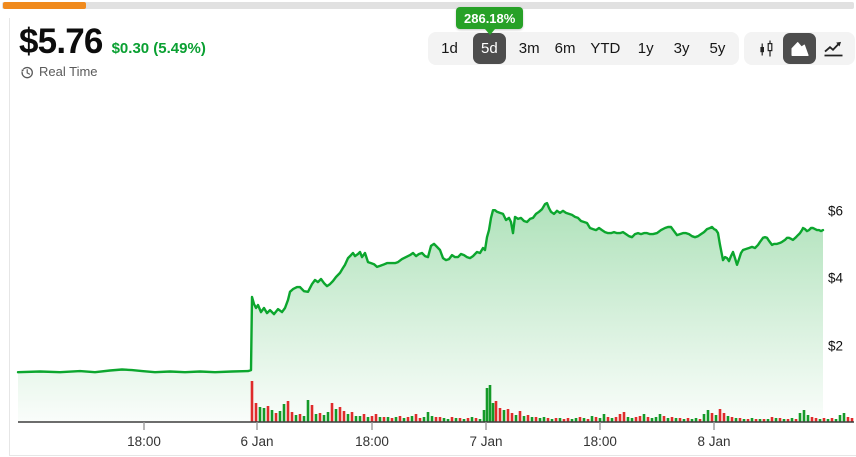 This screenshot has width=856, height=457. Describe the element at coordinates (605, 48) in the screenshot. I see `range-button-ytd: YTD` at that location.